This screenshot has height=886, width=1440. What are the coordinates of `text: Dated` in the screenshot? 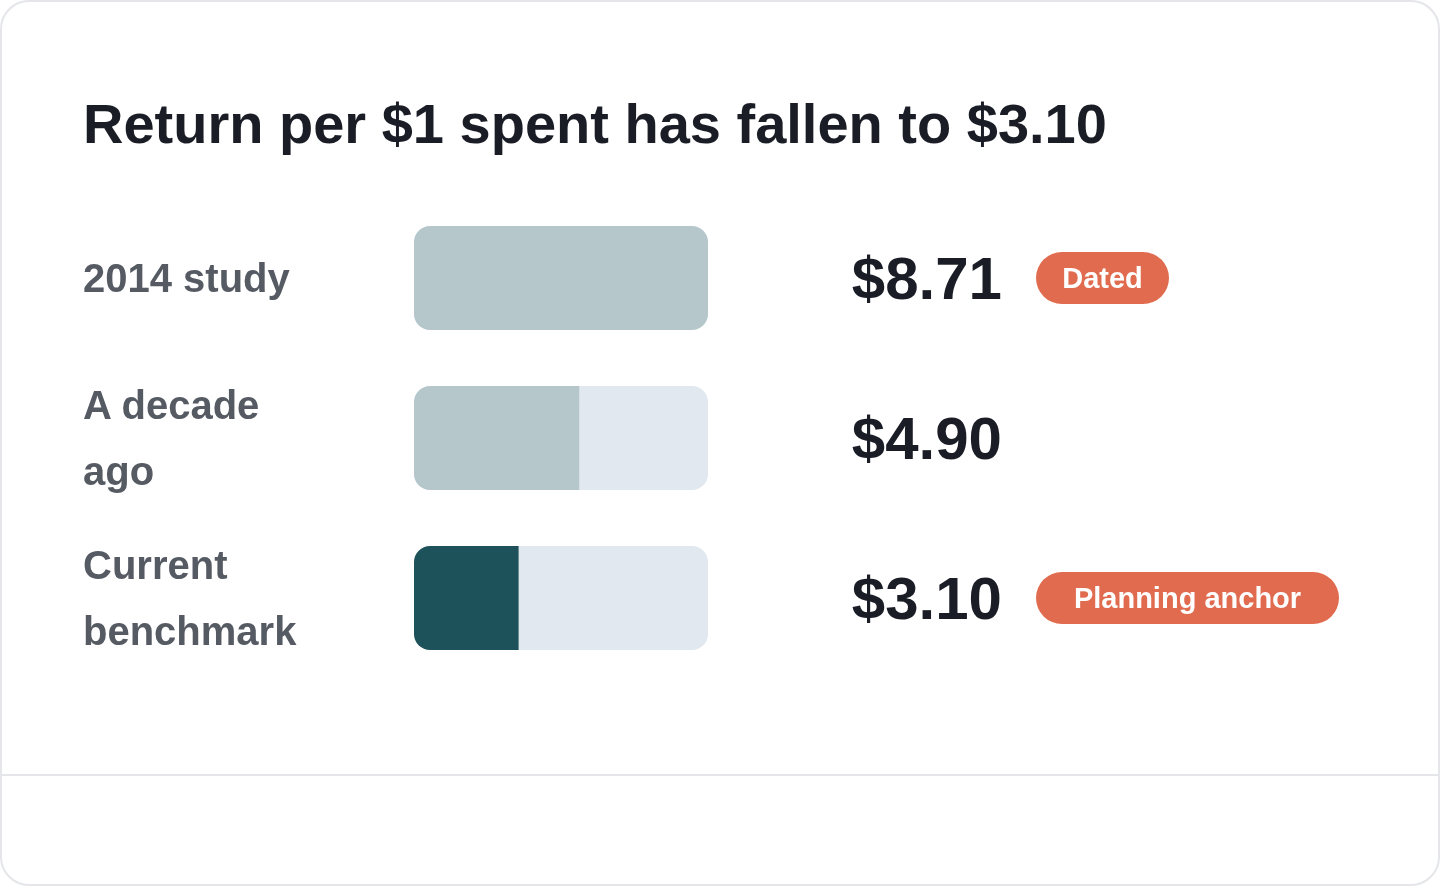 It's located at (1102, 278).